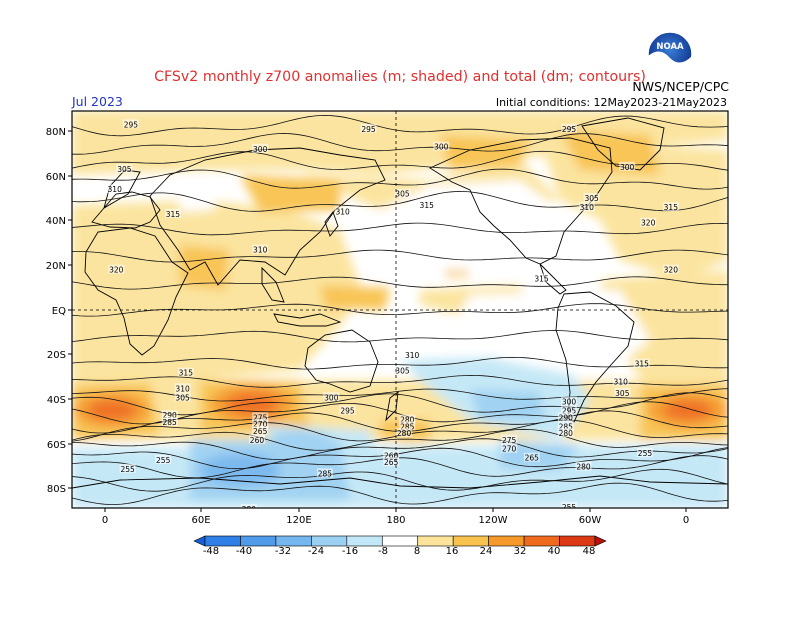  What do you see at coordinates (307, 320) in the screenshot?
I see `continent-indonesia` at bounding box center [307, 320].